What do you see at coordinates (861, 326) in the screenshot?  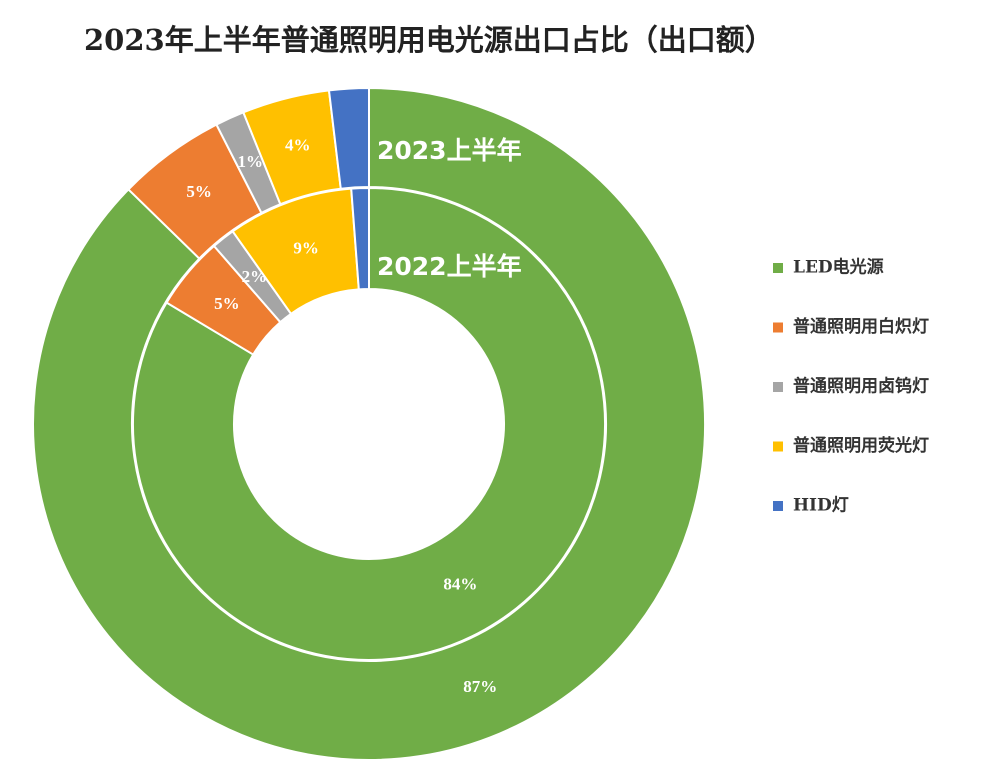 I see `legend-label: 普通照明用白炽灯` at bounding box center [861, 326].